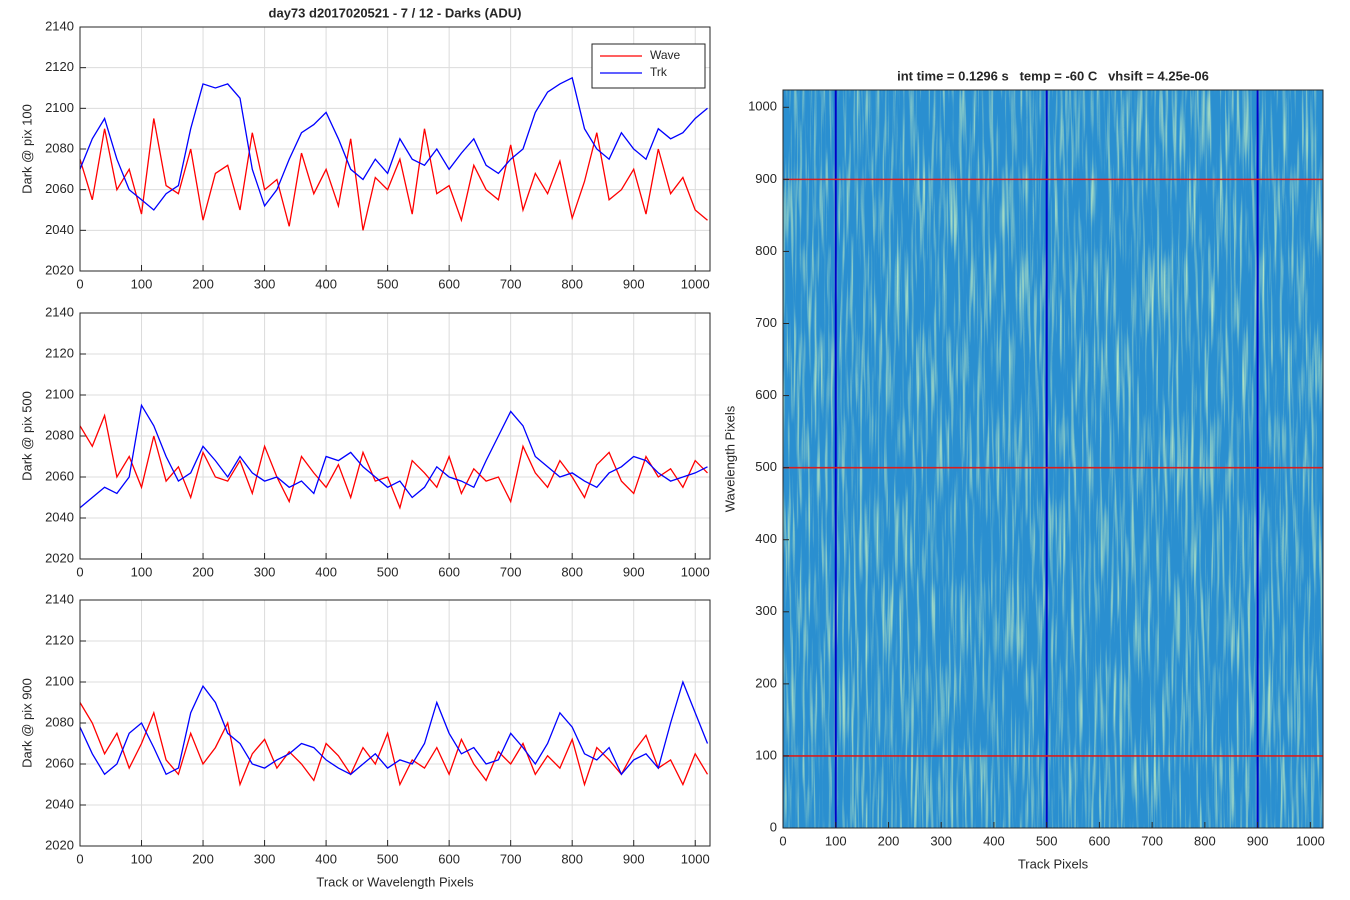  What do you see at coordinates (762, 106) in the screenshot?
I see `y-tick-label: 1000` at bounding box center [762, 106].